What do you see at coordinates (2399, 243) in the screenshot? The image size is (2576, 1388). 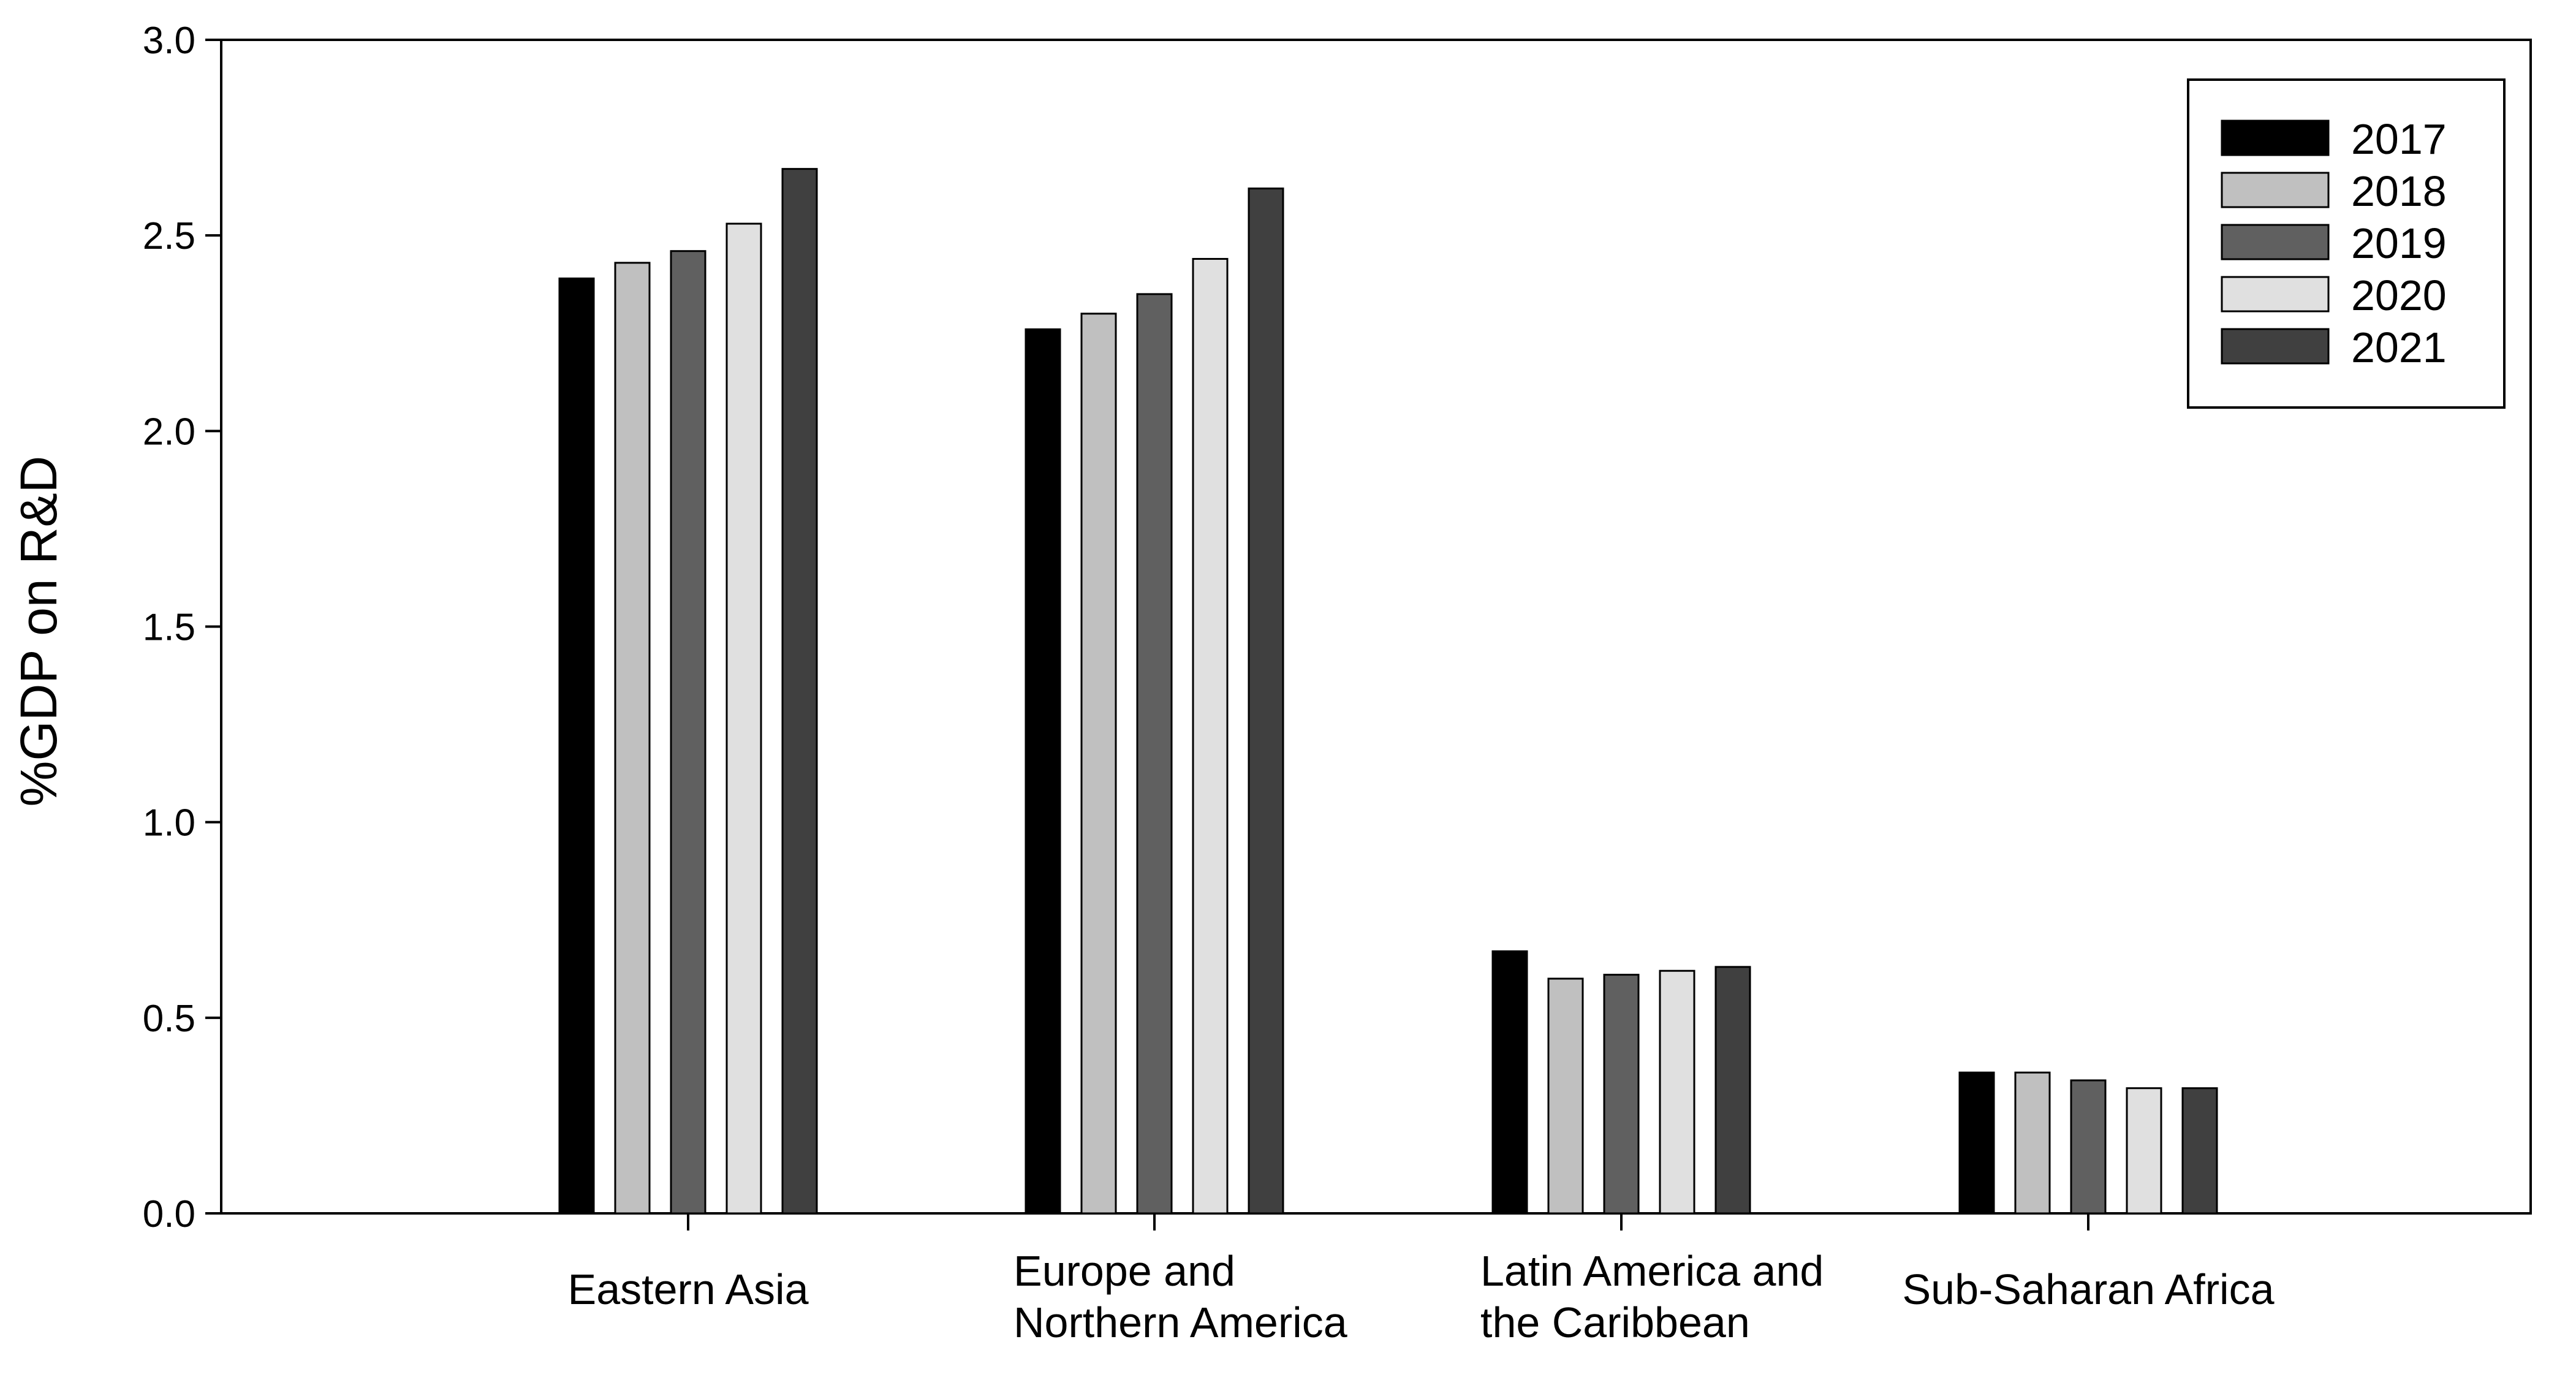 I see `legend-label: 2019` at bounding box center [2399, 243].